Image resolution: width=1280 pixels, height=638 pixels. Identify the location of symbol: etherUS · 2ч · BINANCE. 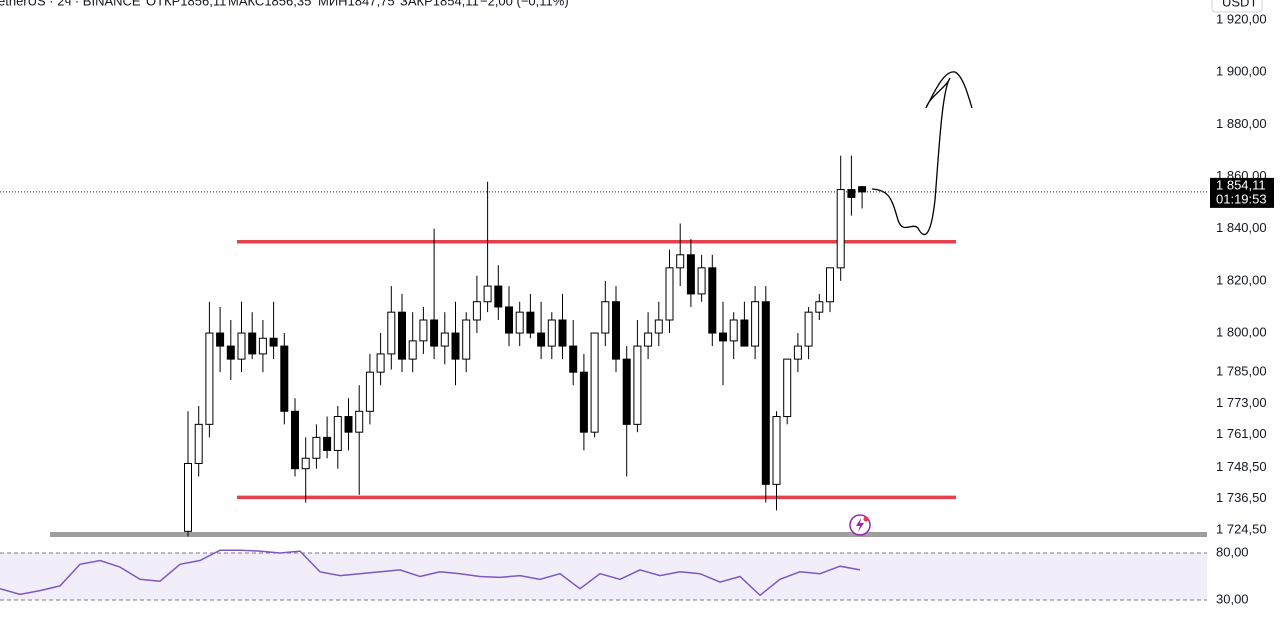
(70, 4).